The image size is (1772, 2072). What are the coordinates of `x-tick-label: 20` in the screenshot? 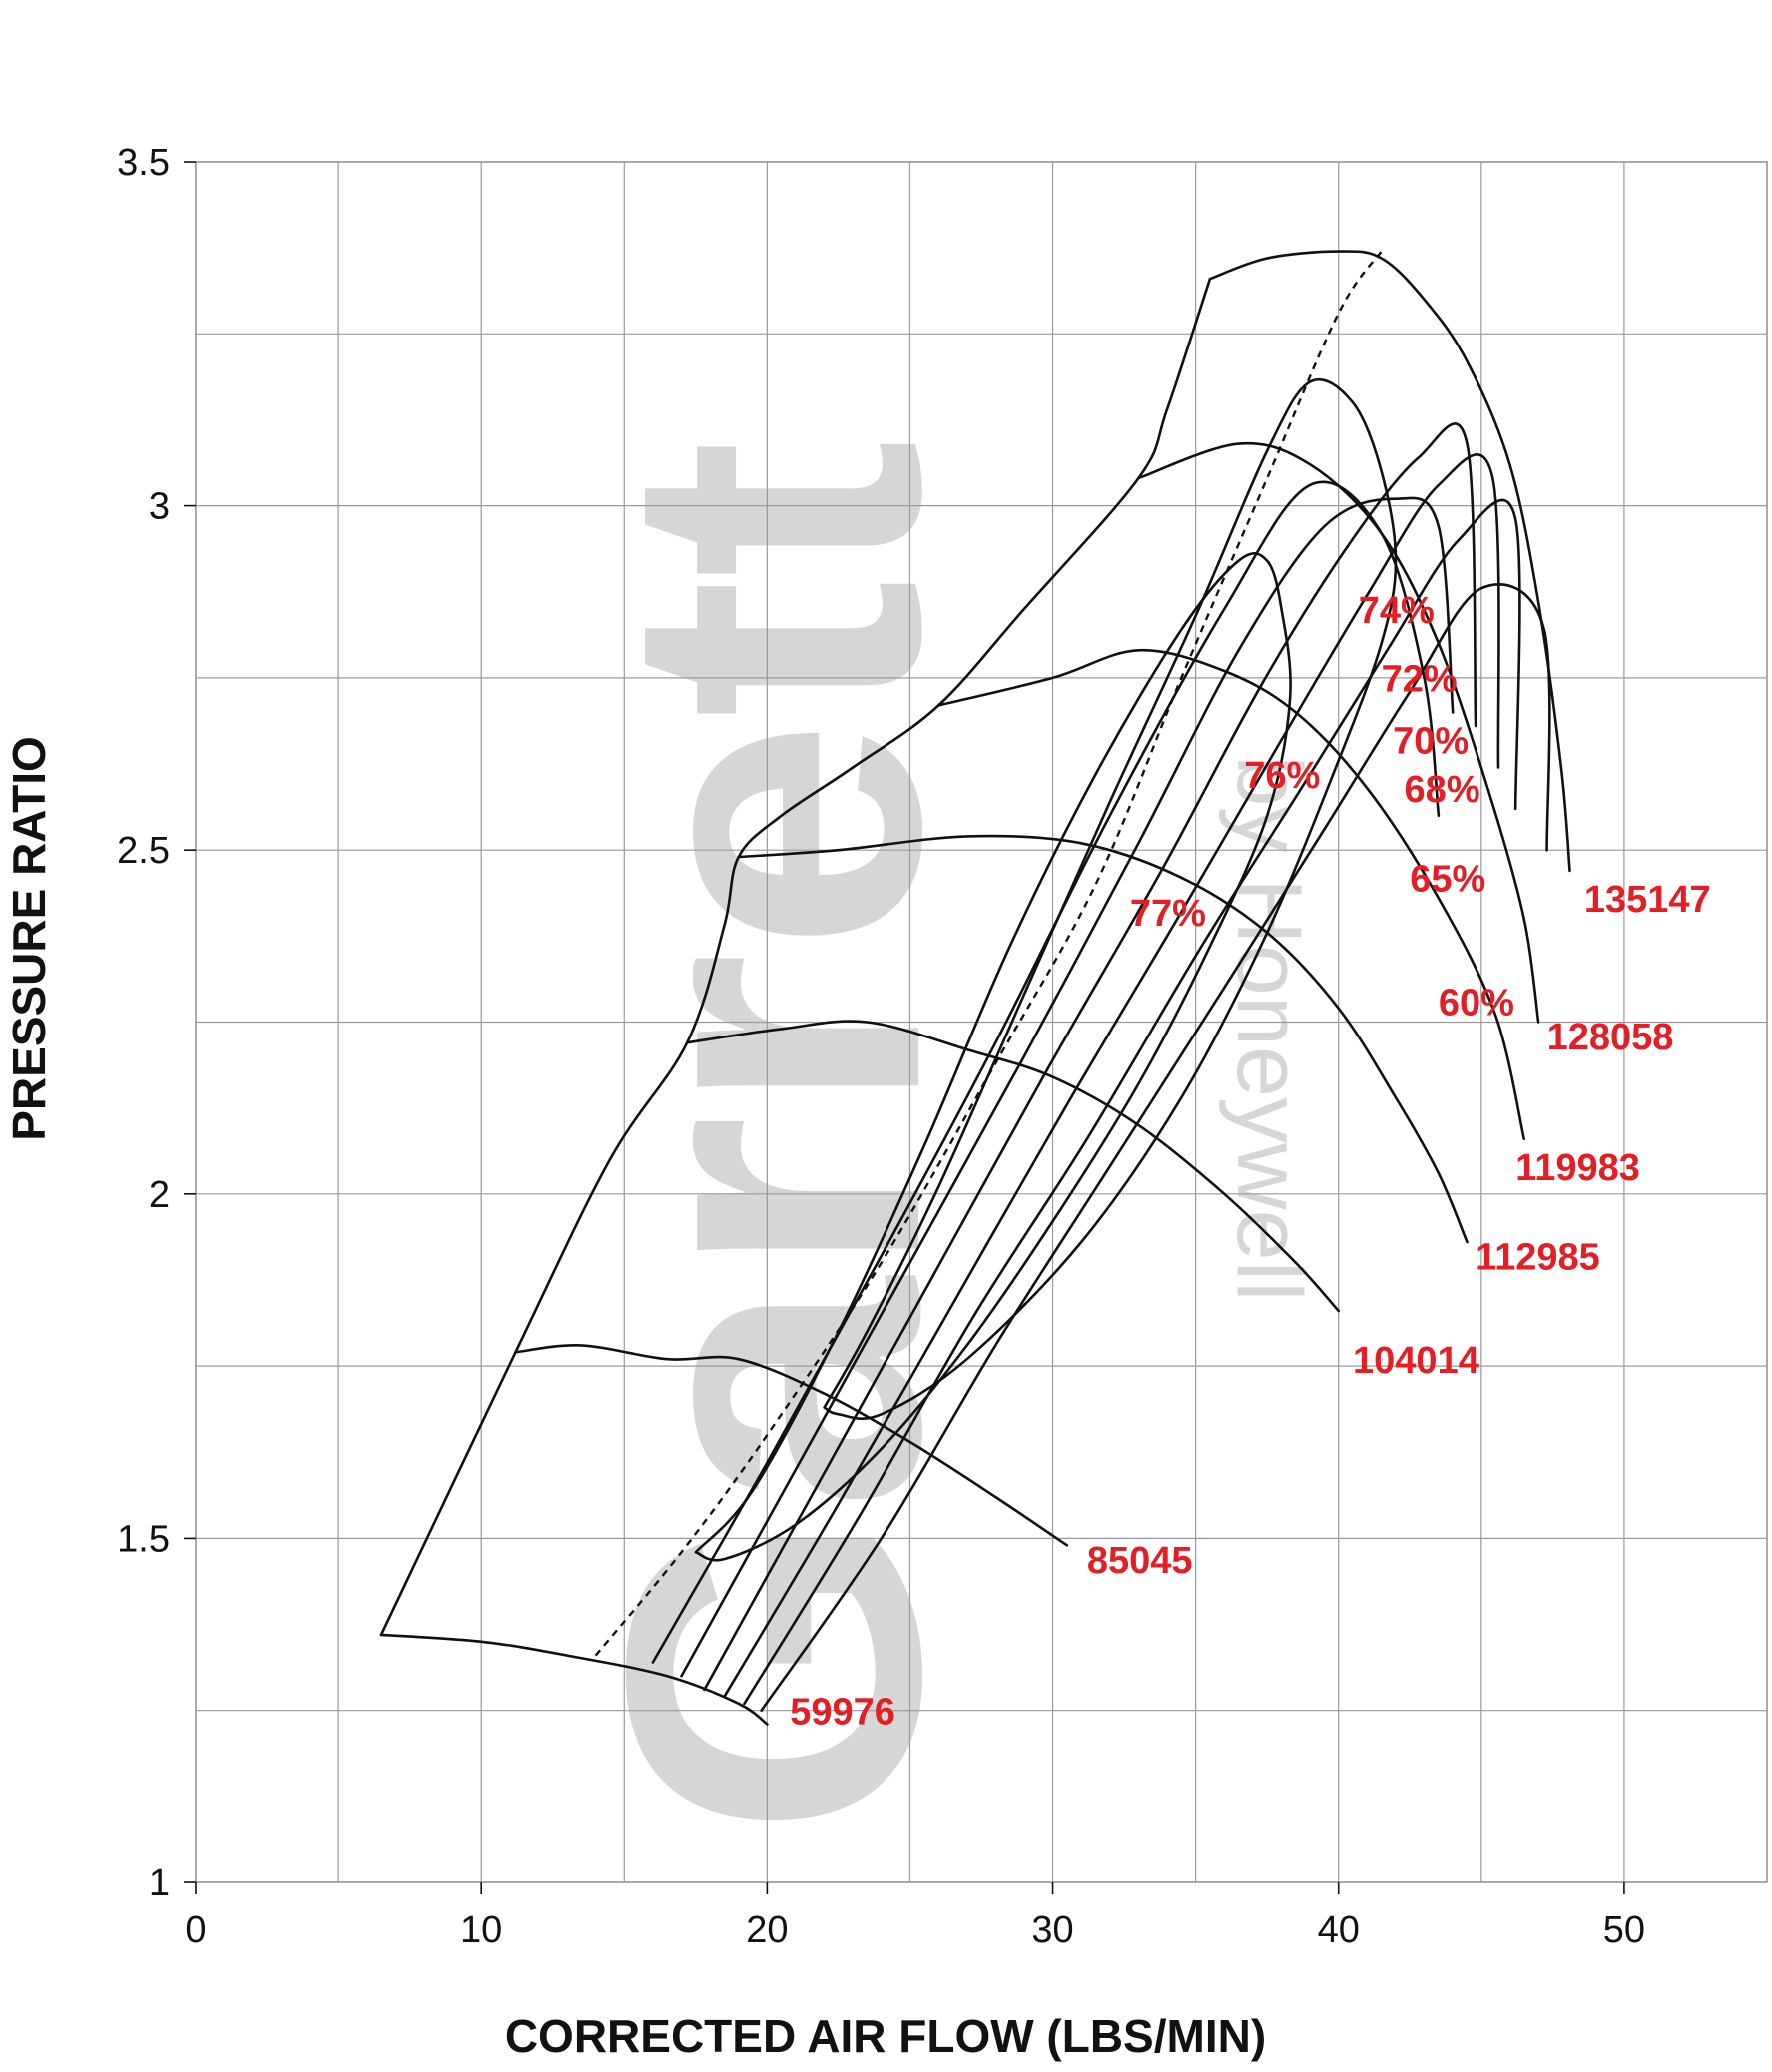 It's located at (767, 1930).